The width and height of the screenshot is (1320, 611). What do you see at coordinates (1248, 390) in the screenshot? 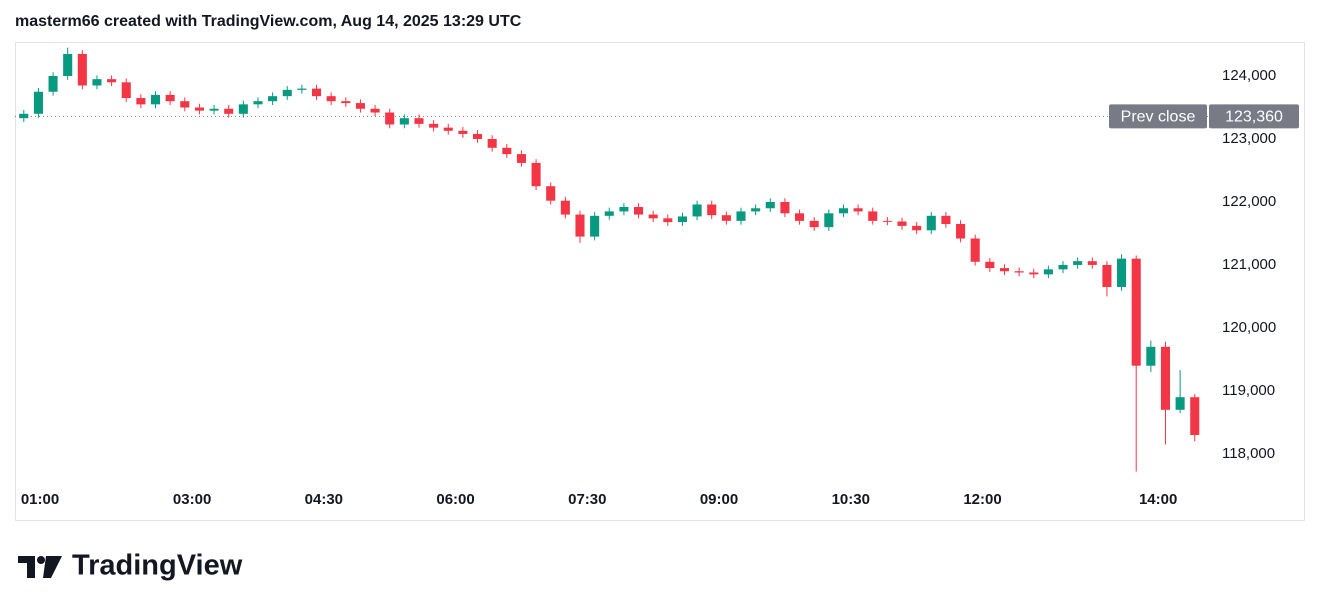
I see `y-tick-label: 119,000` at bounding box center [1248, 390].